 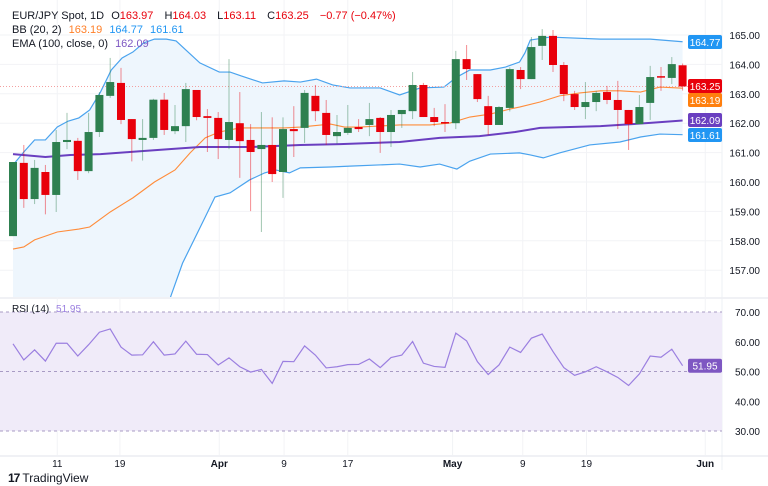 I want to click on x-tick-label: 11, so click(x=57, y=464).